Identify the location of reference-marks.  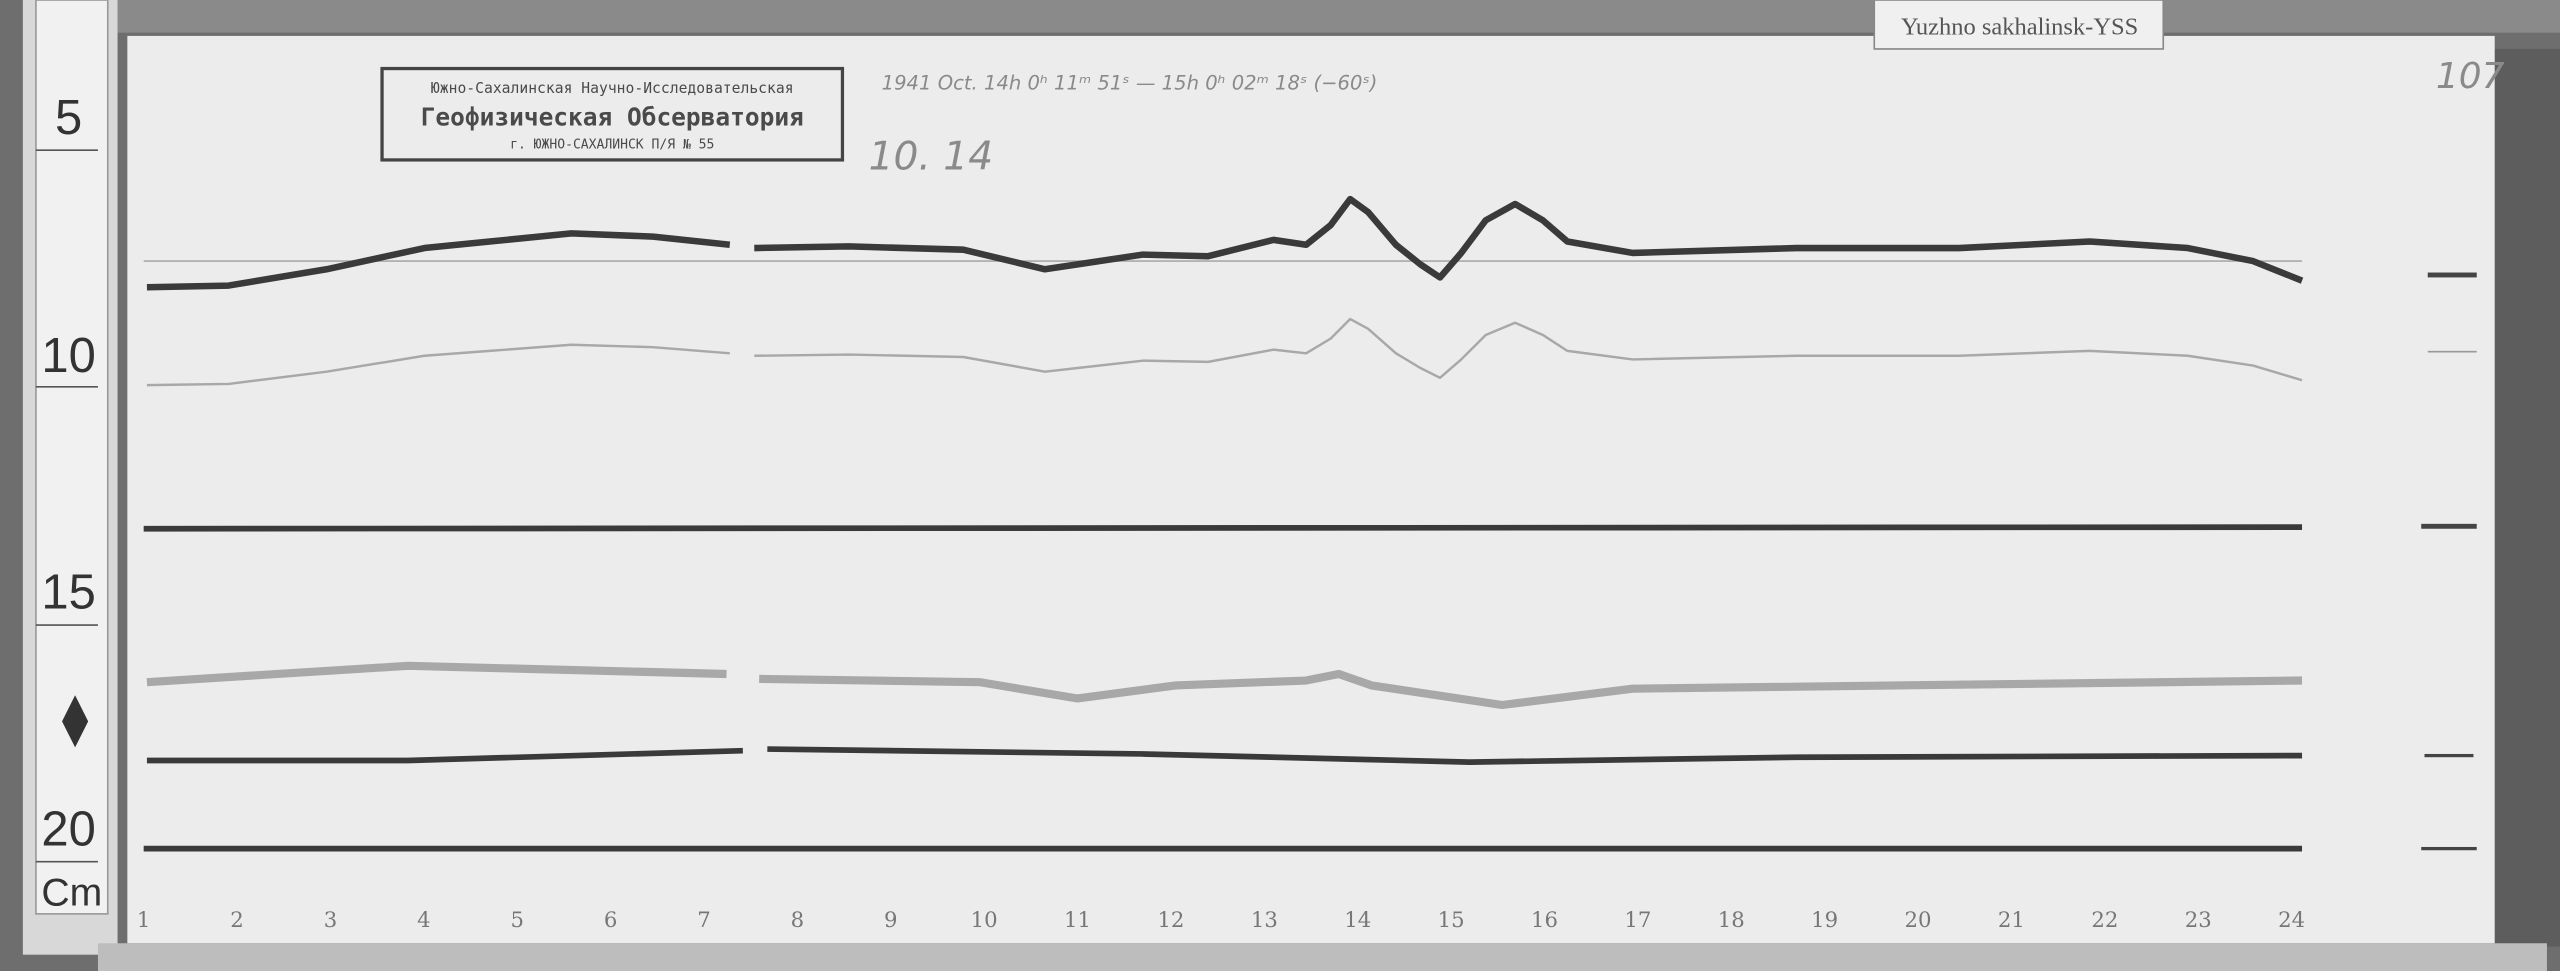
(2449, 561).